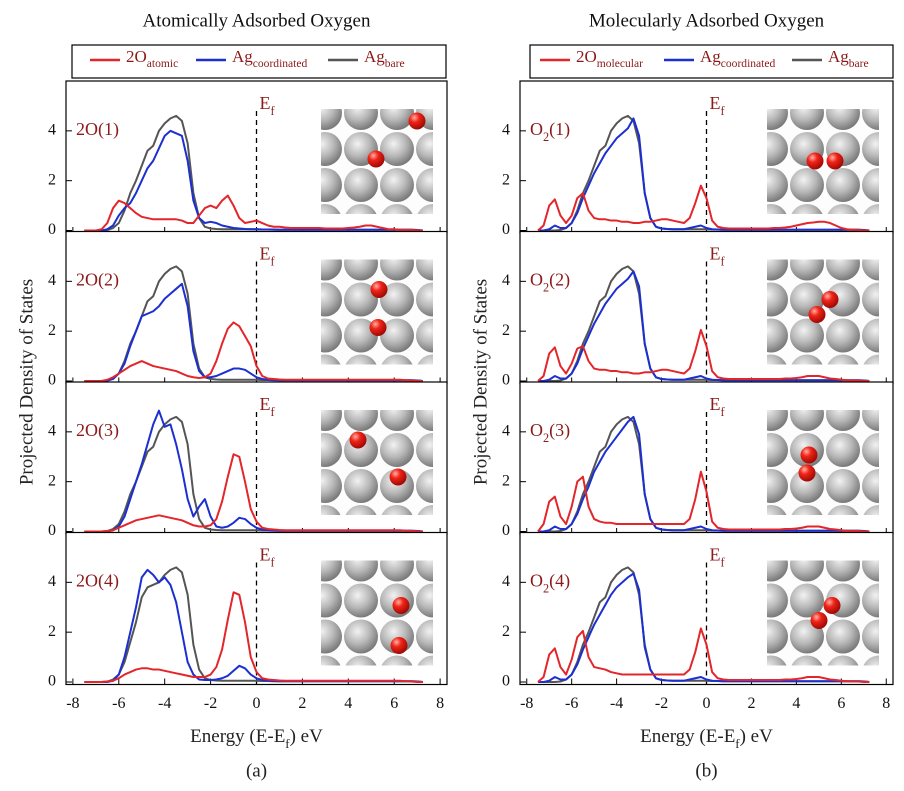 The width and height of the screenshot is (904, 791). Describe the element at coordinates (609, 58) in the screenshot. I see `legend-label: 2Omolecular` at that location.